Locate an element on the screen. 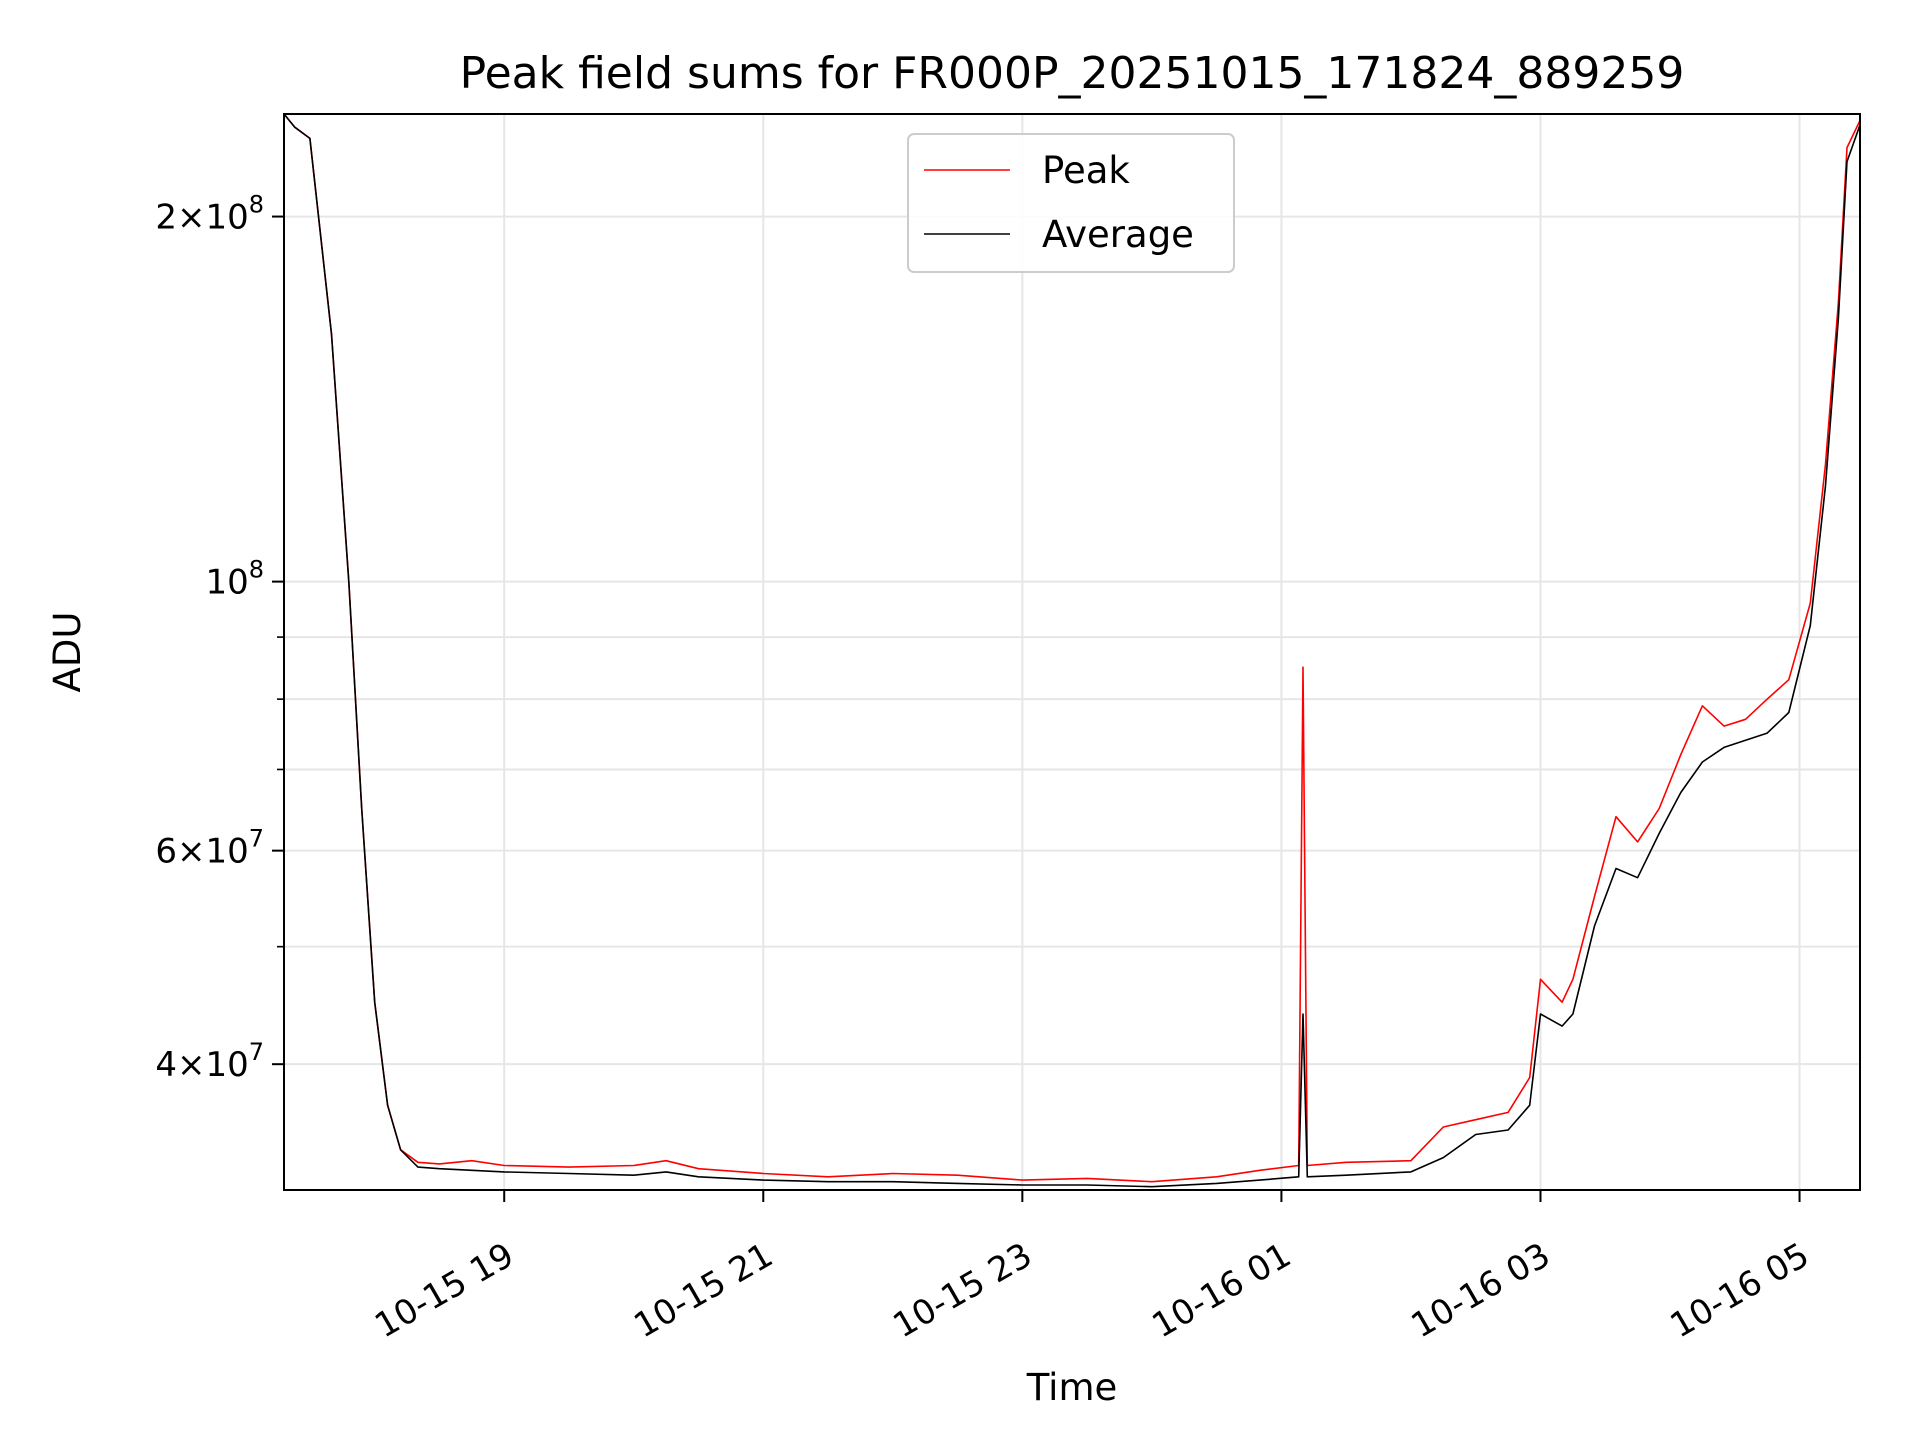  y-tick-label: 108 is located at coordinates (234, 579).